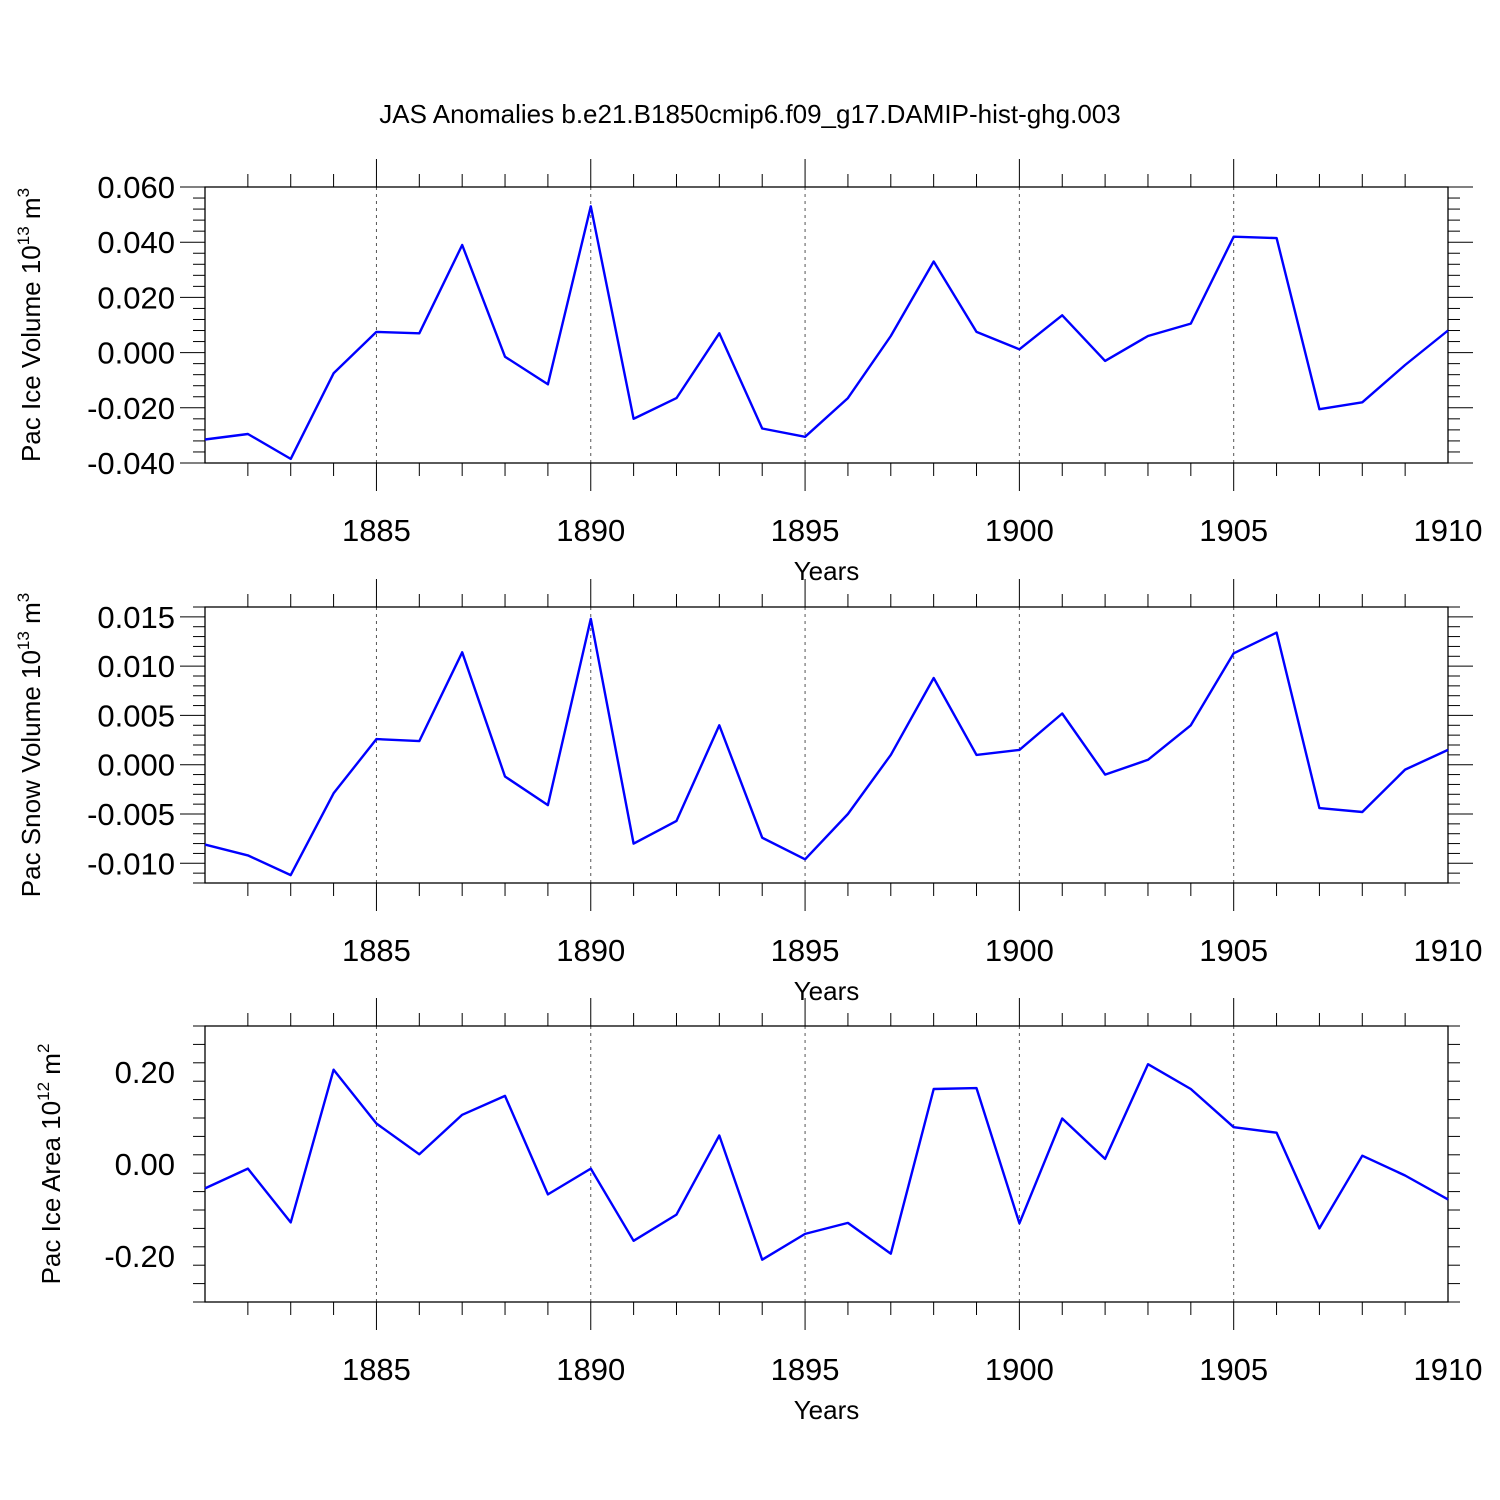 This screenshot has width=1500, height=1500. What do you see at coordinates (145, 1164) in the screenshot?
I see `ytick-label: 0.00` at bounding box center [145, 1164].